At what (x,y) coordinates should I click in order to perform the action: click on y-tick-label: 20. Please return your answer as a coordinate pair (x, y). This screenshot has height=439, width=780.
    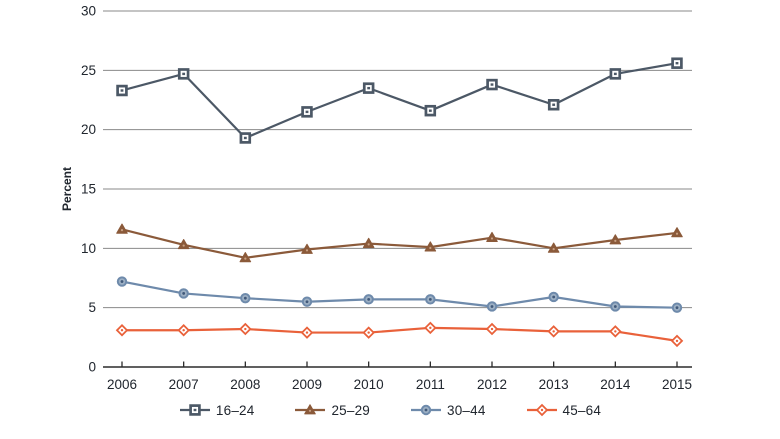
    Looking at the image, I should click on (88, 129).